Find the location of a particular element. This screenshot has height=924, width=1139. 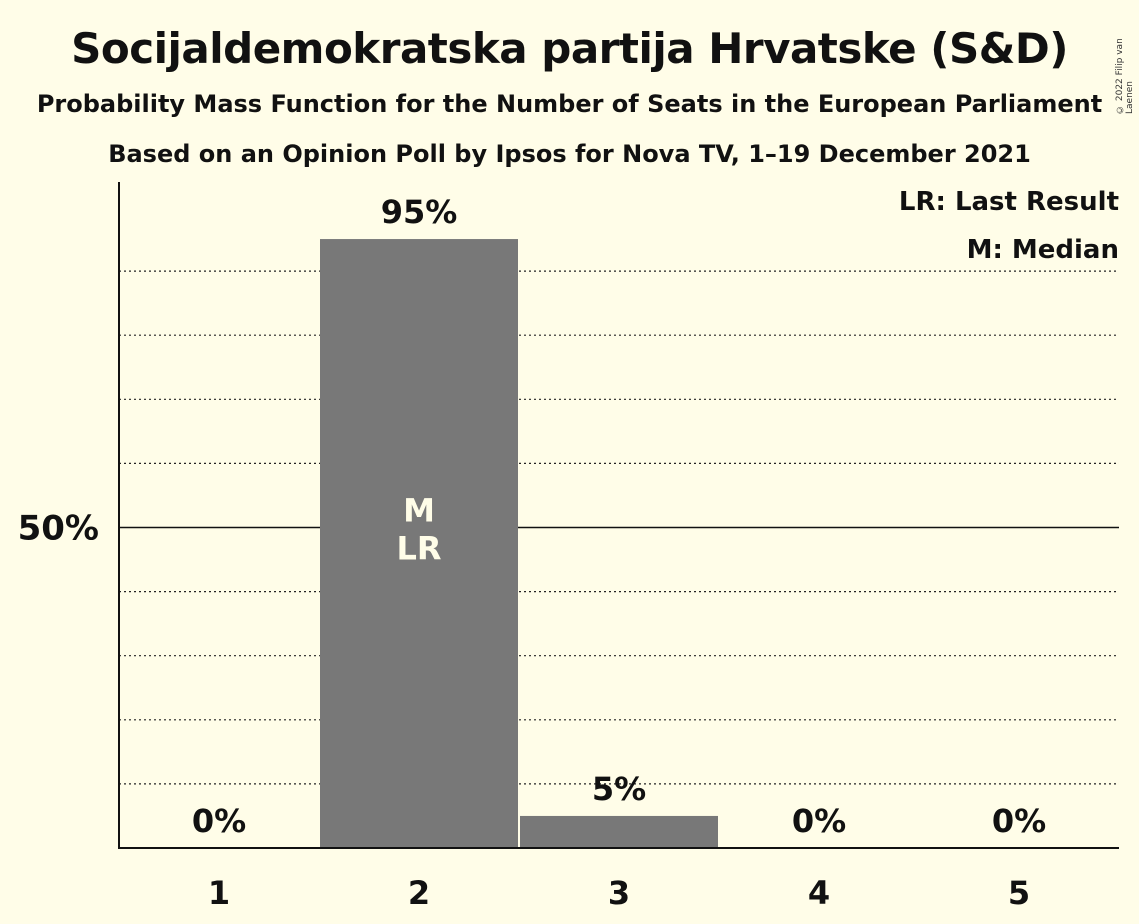

y-tick-label: 50% is located at coordinates (58, 529).